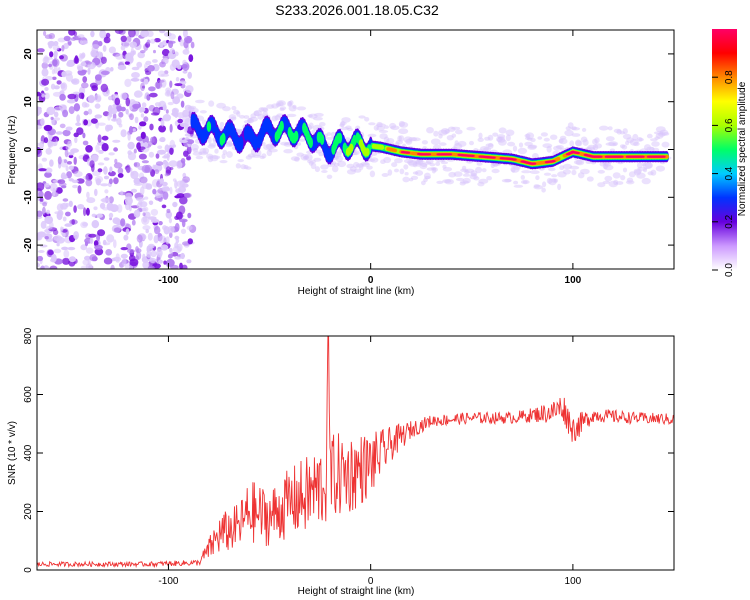 This screenshot has height=600, width=750. Describe the element at coordinates (729, 221) in the screenshot. I see `colorbar-tick-label: 0.2` at that location.